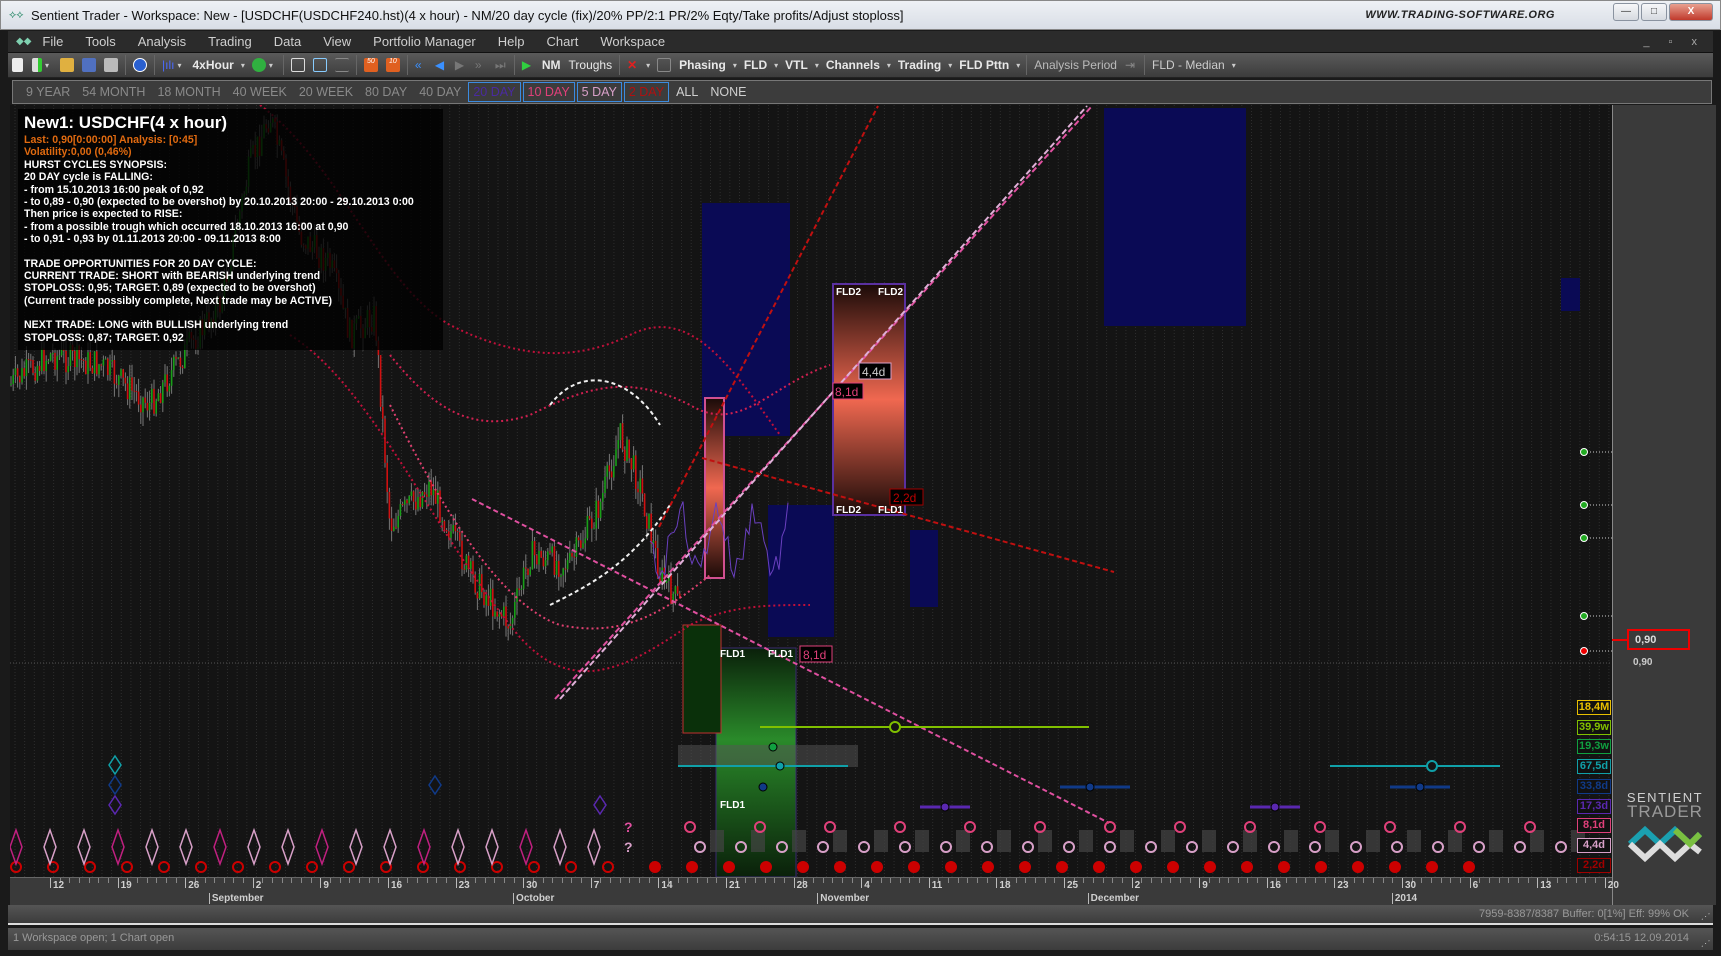 The height and width of the screenshot is (956, 1721). What do you see at coordinates (111, 65) in the screenshot?
I see `print-icon` at bounding box center [111, 65].